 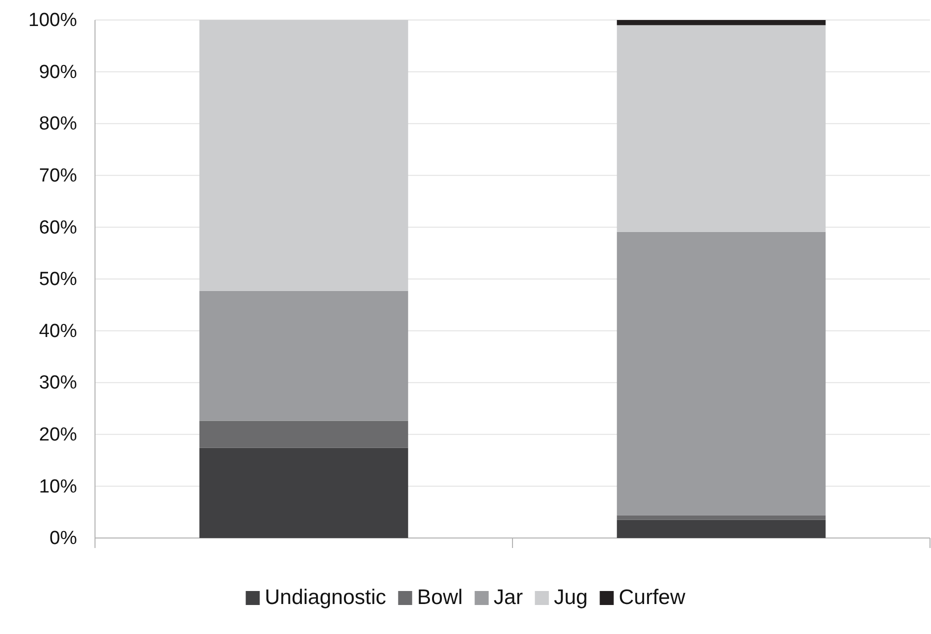 What do you see at coordinates (58, 435) in the screenshot?
I see `y-tick-label: 20%` at bounding box center [58, 435].